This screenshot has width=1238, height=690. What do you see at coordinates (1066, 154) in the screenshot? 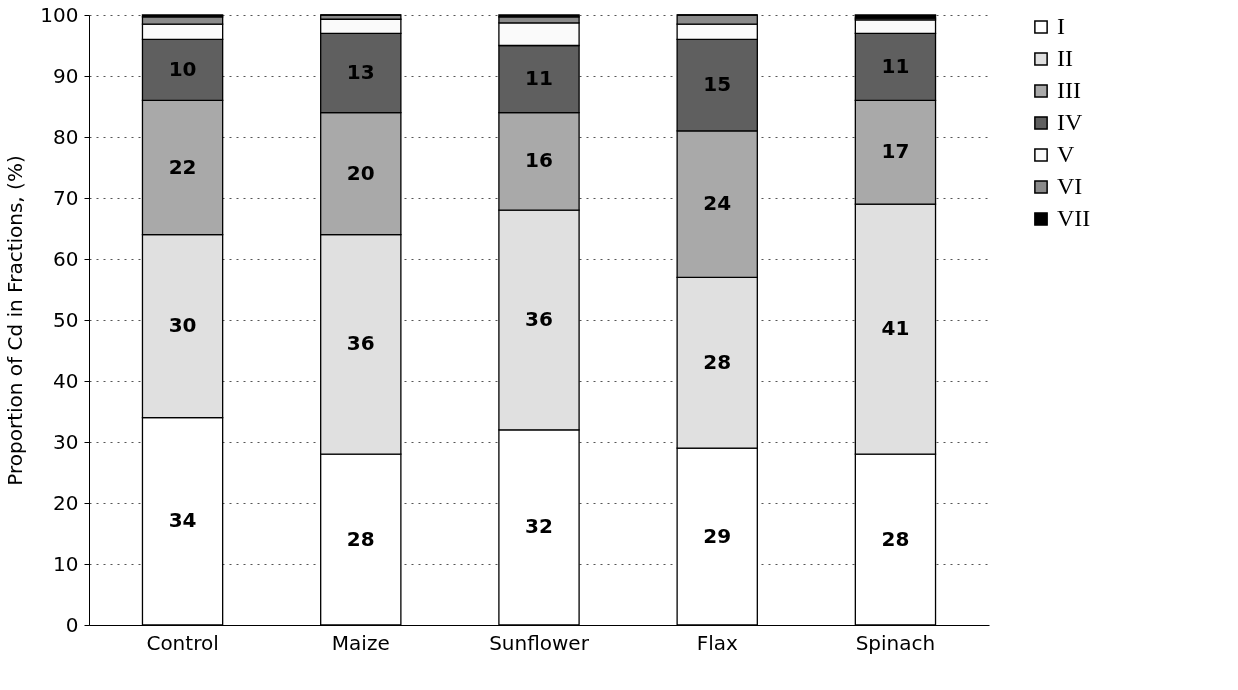
I see `legend-label: V` at bounding box center [1066, 154].